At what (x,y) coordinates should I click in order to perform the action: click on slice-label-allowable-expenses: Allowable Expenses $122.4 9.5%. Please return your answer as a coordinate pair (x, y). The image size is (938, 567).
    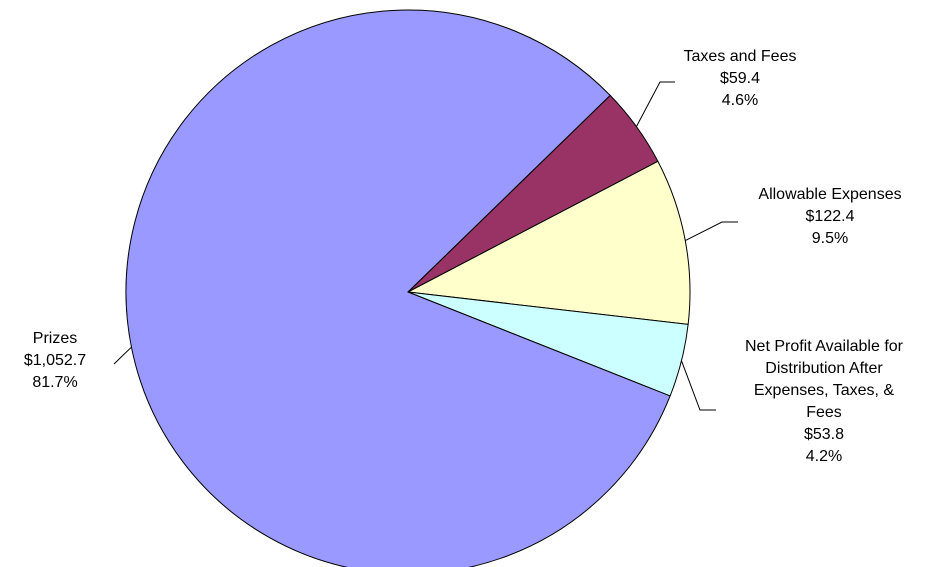
    Looking at the image, I should click on (830, 217).